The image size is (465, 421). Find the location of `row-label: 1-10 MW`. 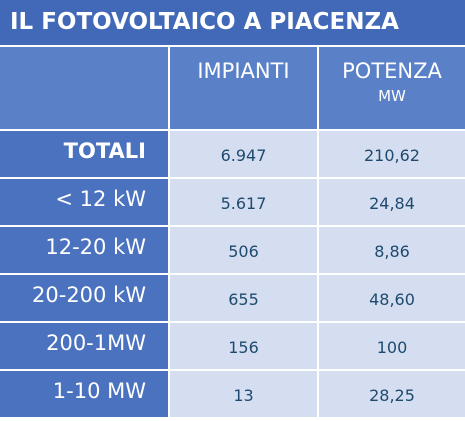

row-label: 1-10 MW is located at coordinates (84, 394).